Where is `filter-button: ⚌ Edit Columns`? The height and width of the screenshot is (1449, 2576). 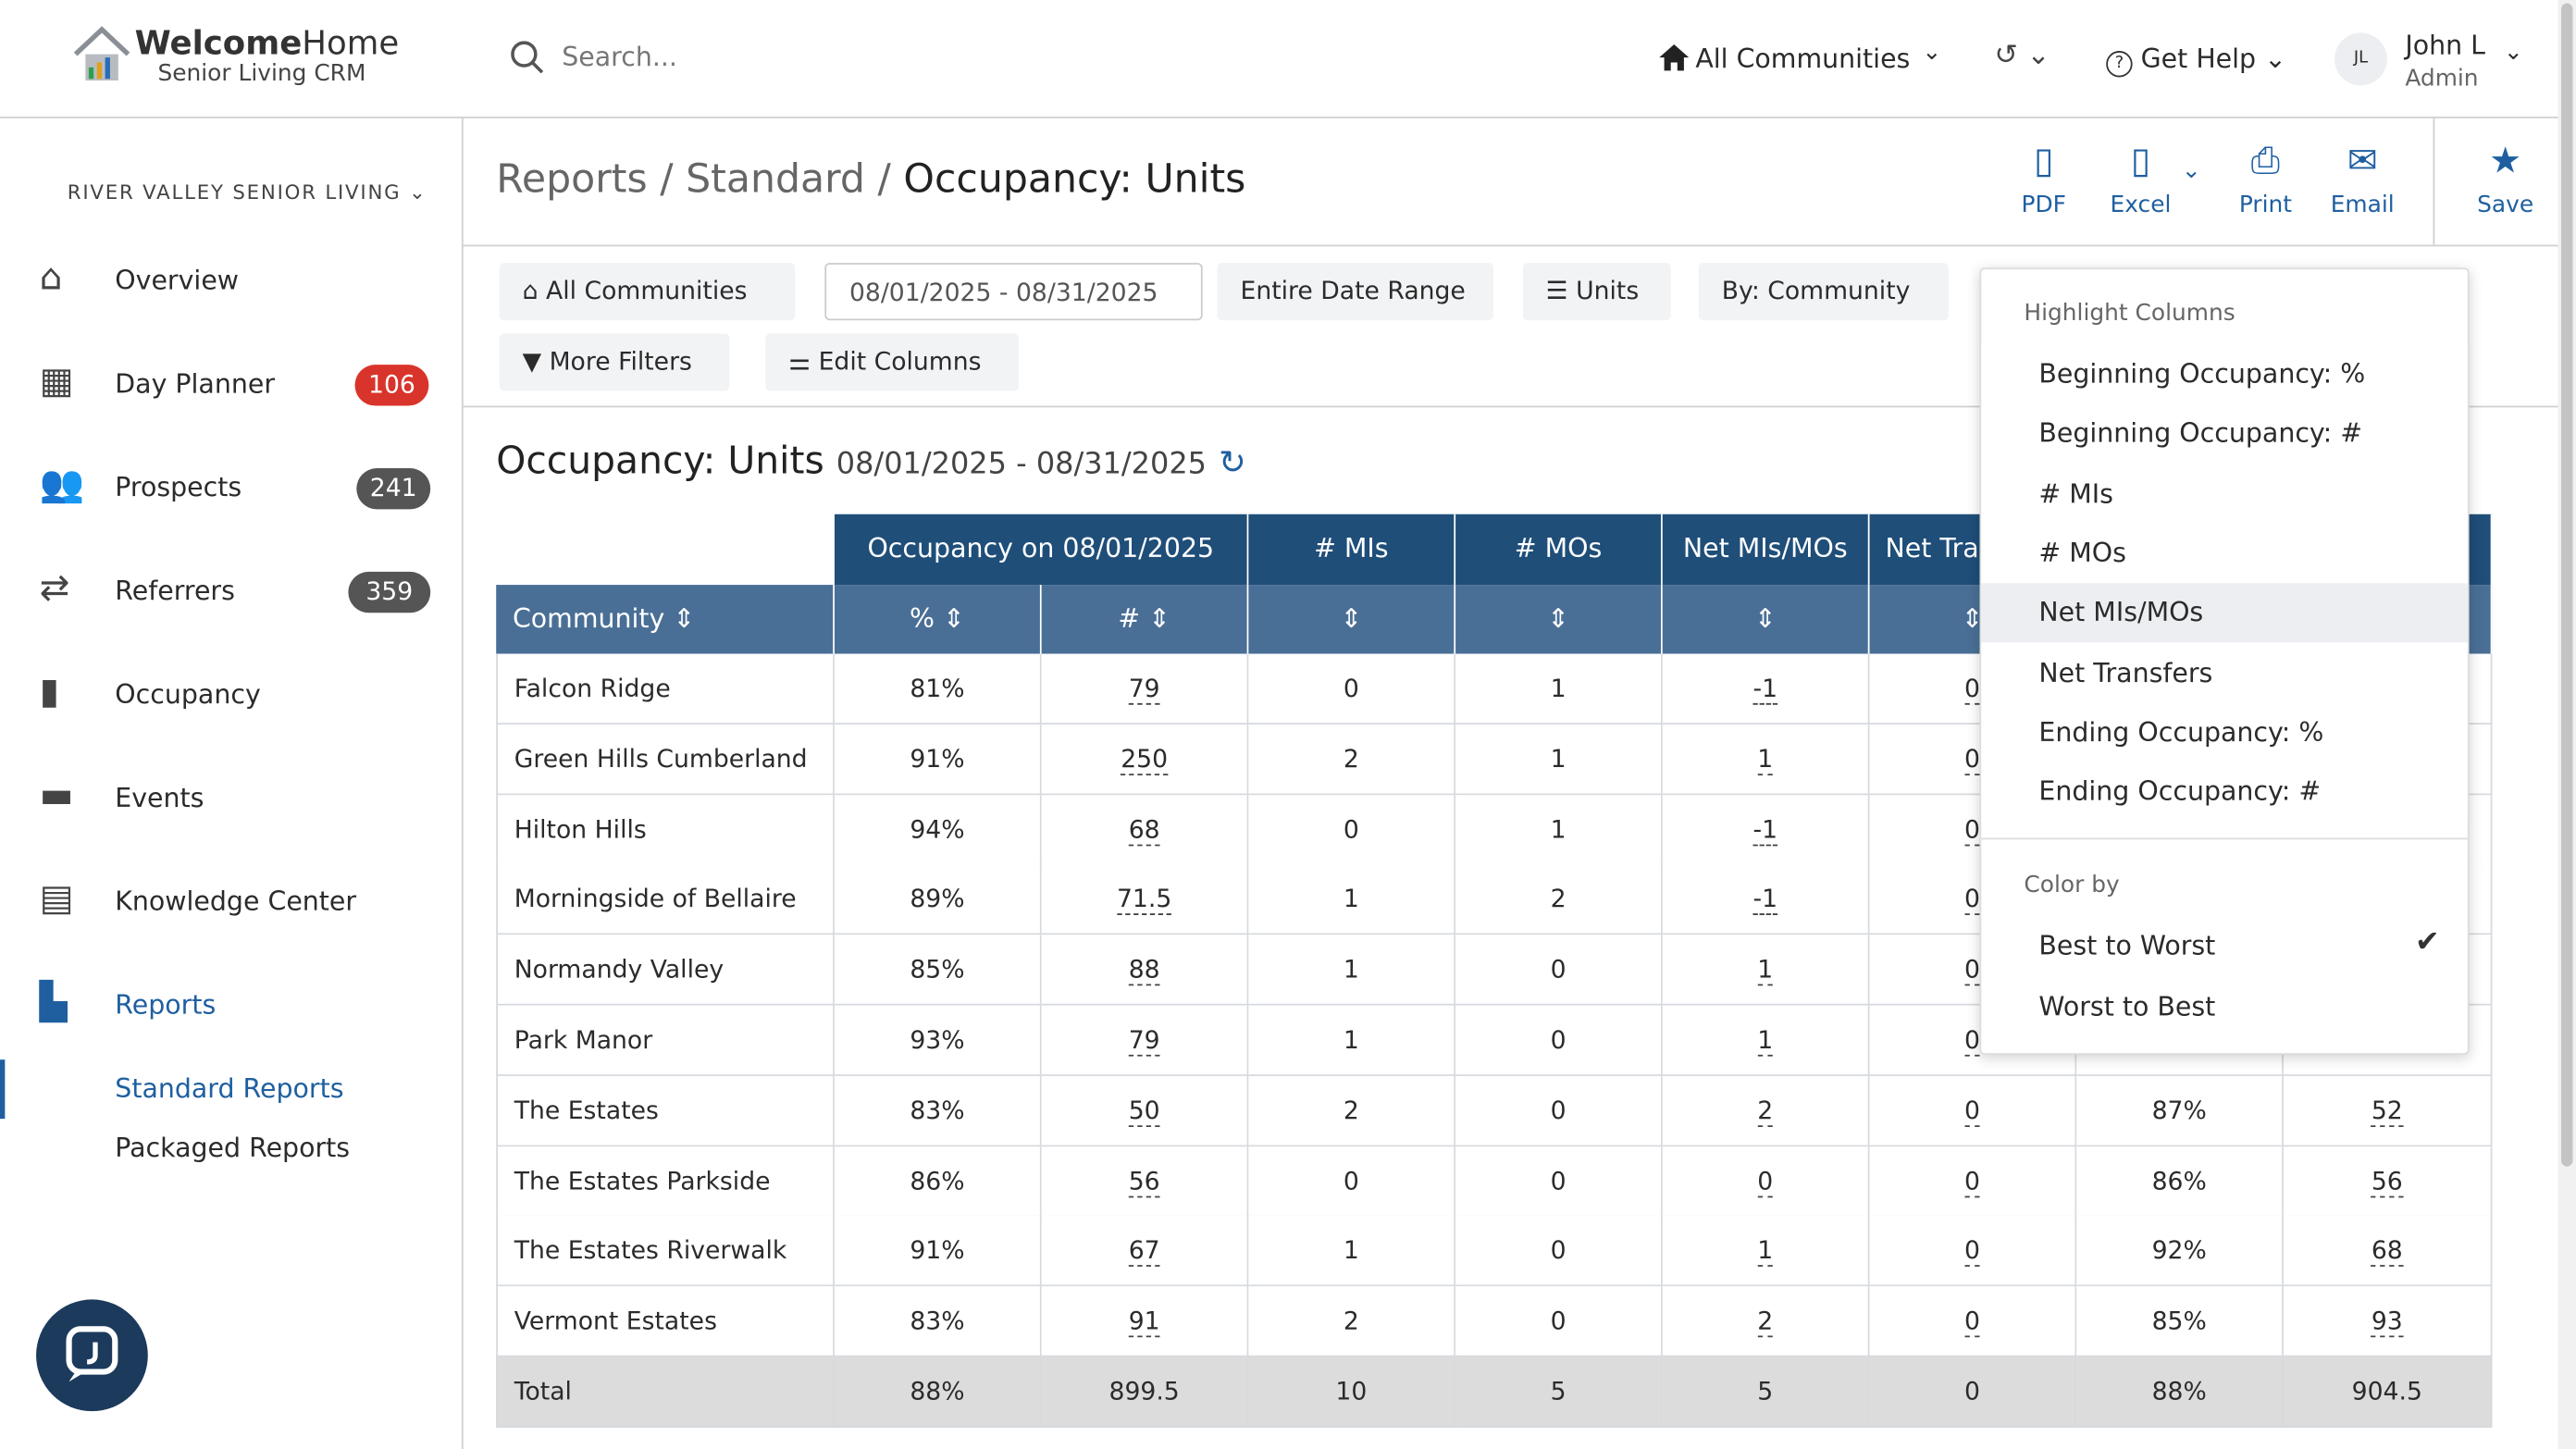 filter-button: ⚌ Edit Columns is located at coordinates (892, 362).